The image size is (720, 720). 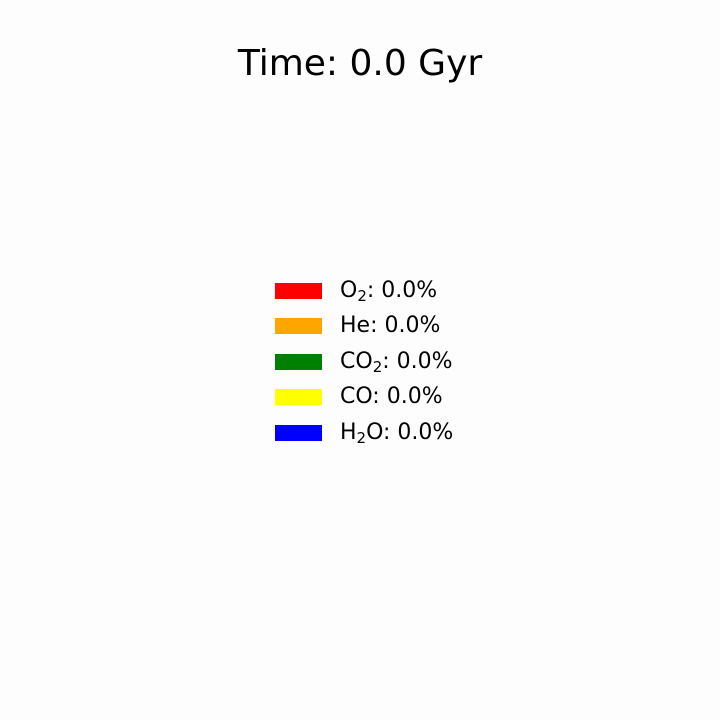 I want to click on legend-swatch-co2, so click(x=298, y=361).